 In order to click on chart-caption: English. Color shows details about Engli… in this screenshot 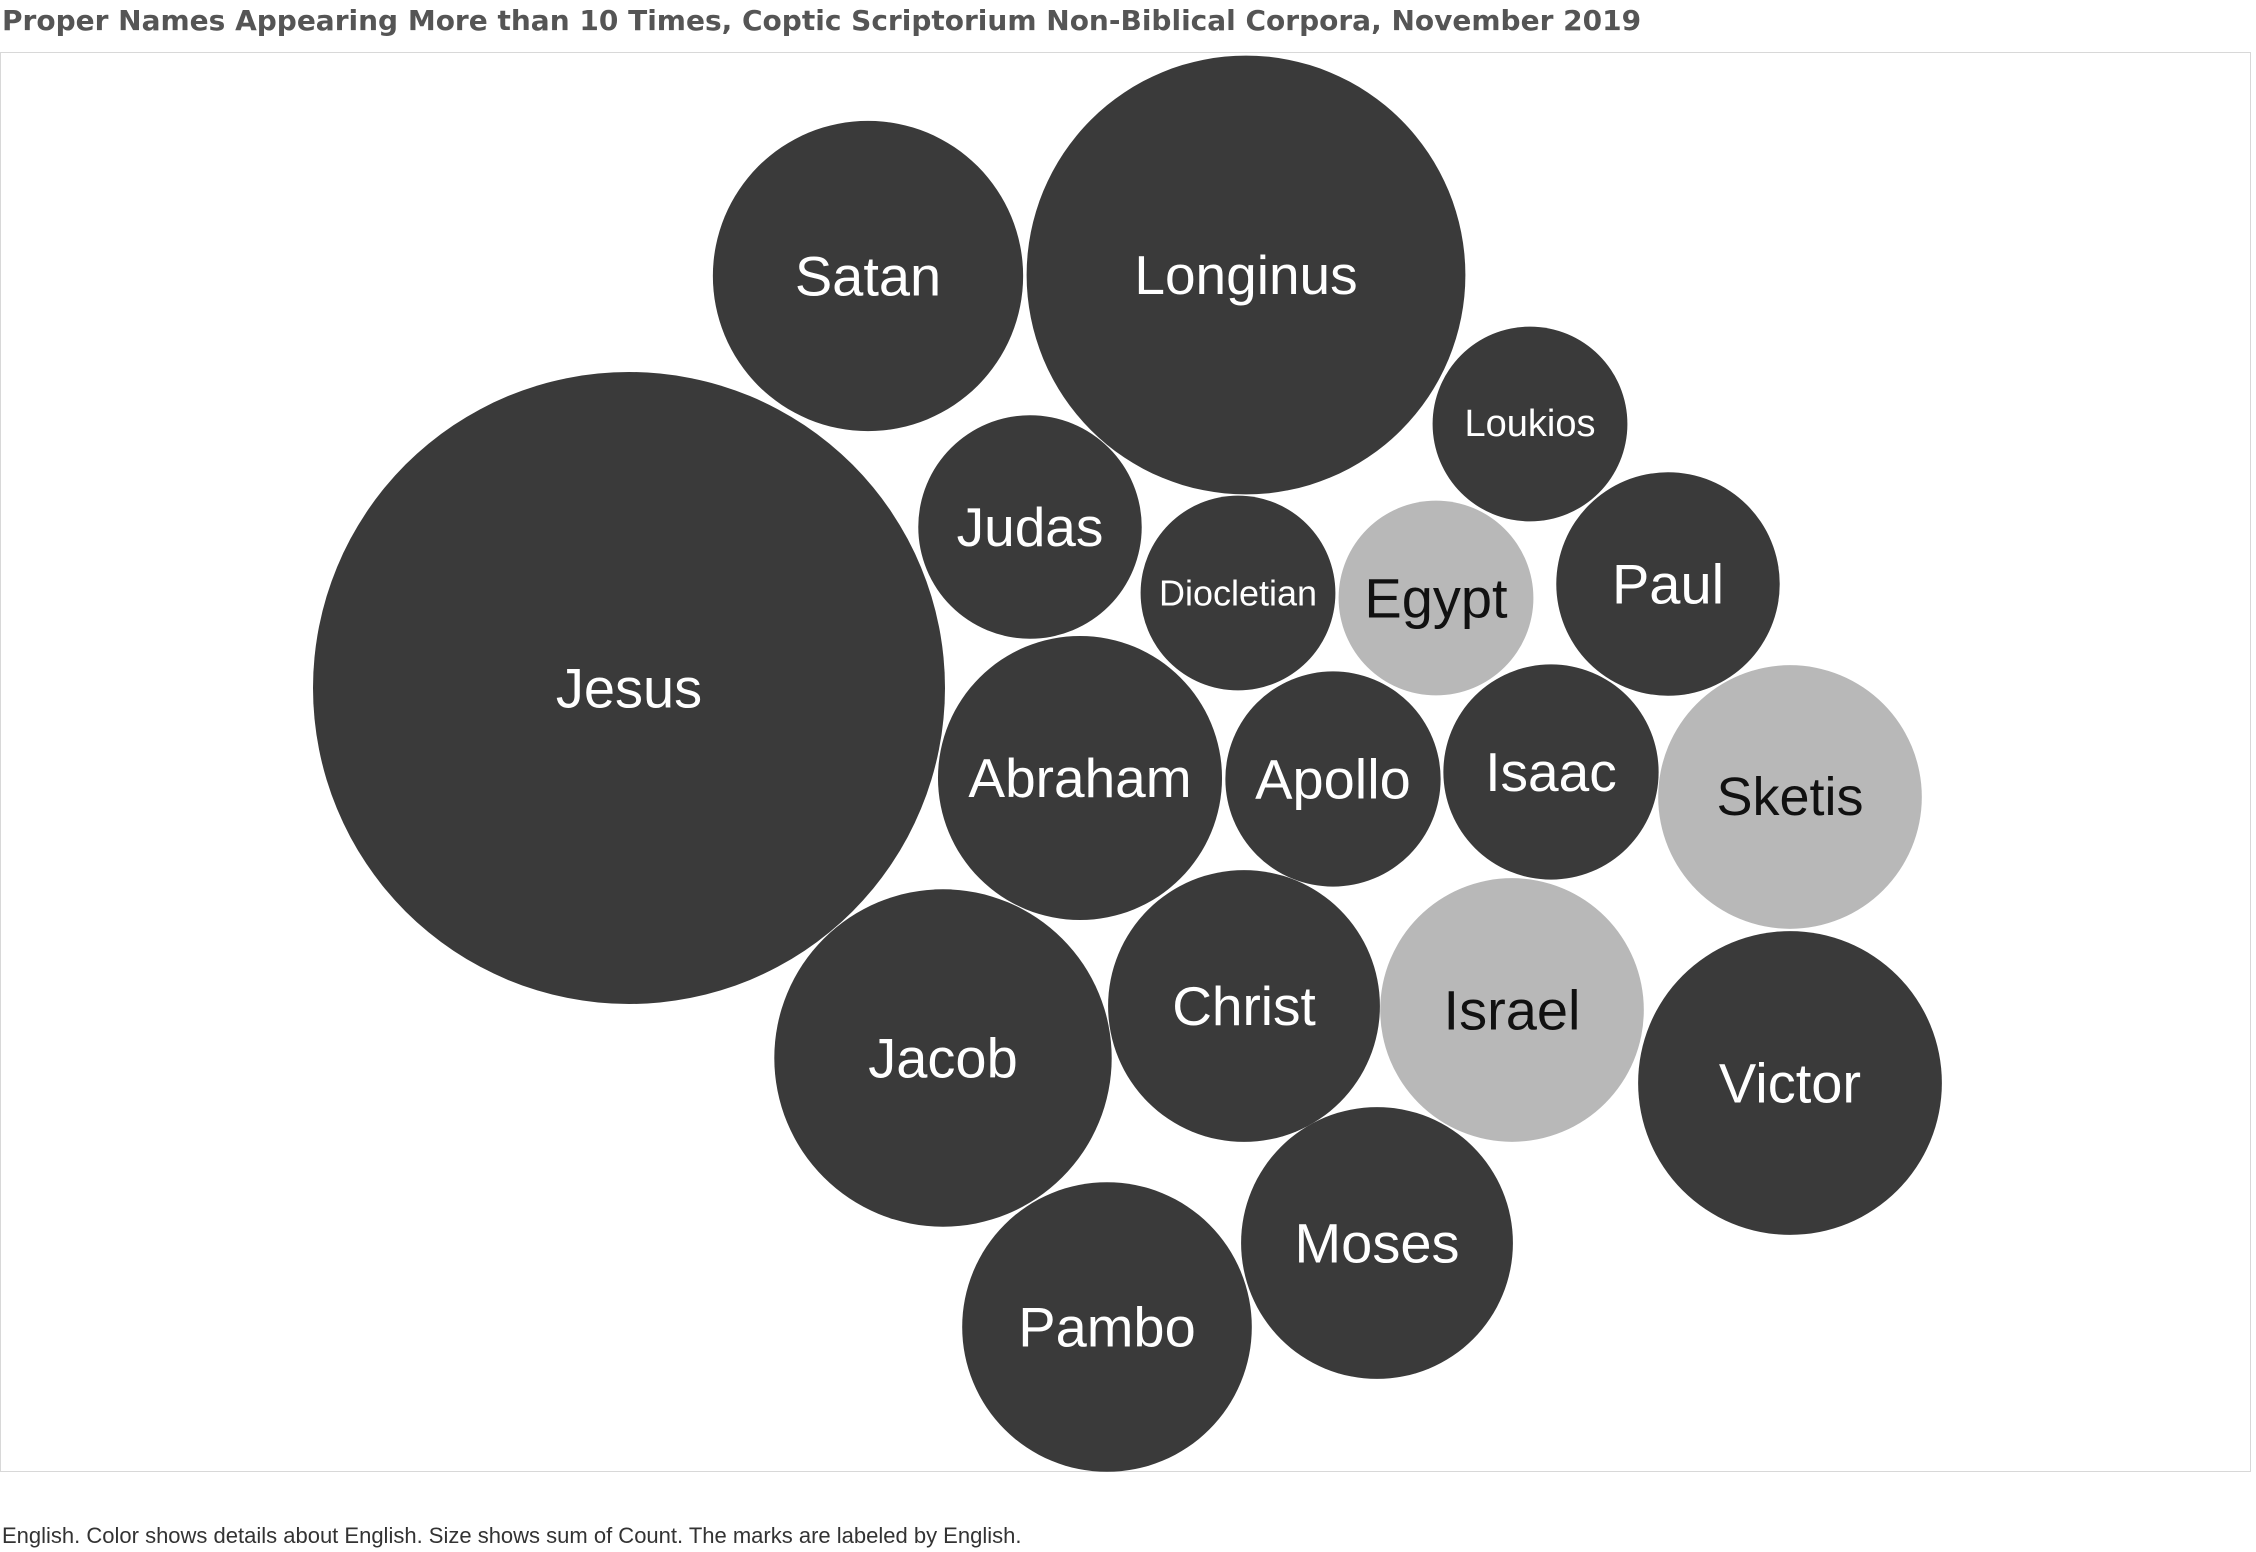, I will do `click(512, 1535)`.